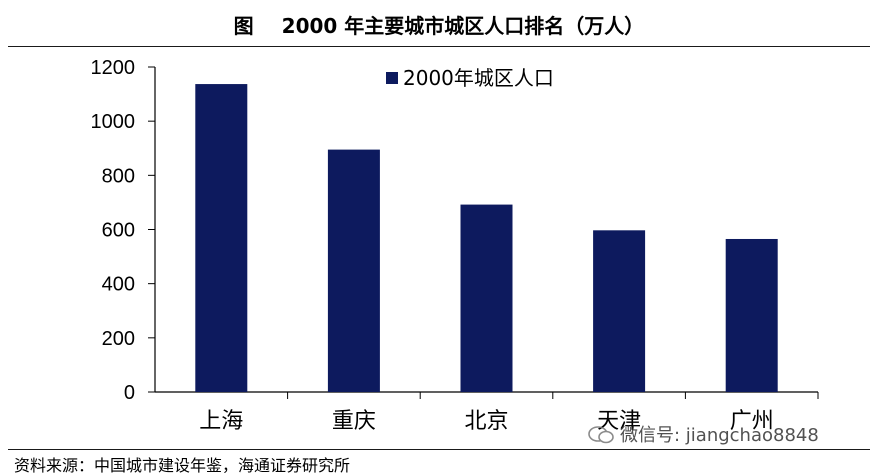 The height and width of the screenshot is (476, 878). What do you see at coordinates (354, 421) in the screenshot?
I see `x-tick-label: 重庆` at bounding box center [354, 421].